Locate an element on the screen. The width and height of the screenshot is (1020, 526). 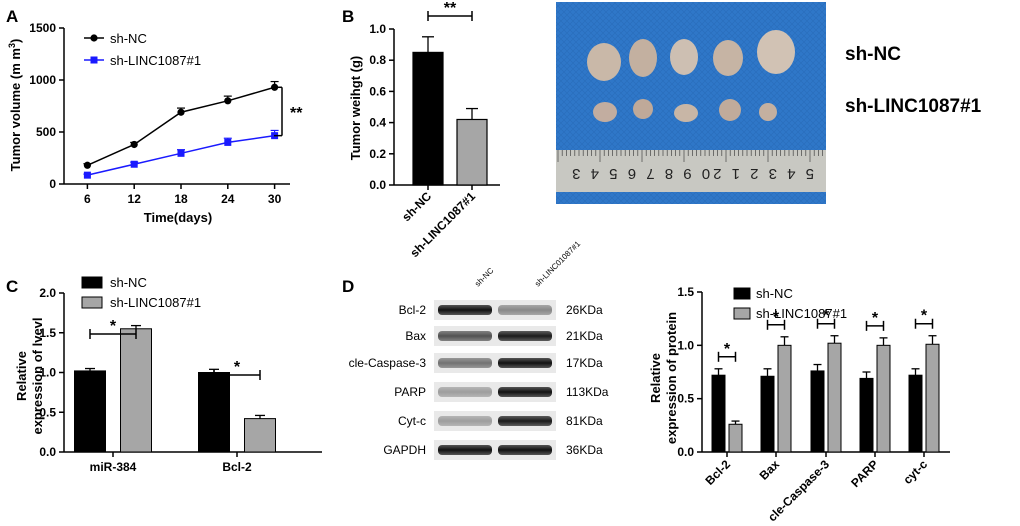
chart-b-xtick-label-0: sh-NC is located at coordinates (416, 206).